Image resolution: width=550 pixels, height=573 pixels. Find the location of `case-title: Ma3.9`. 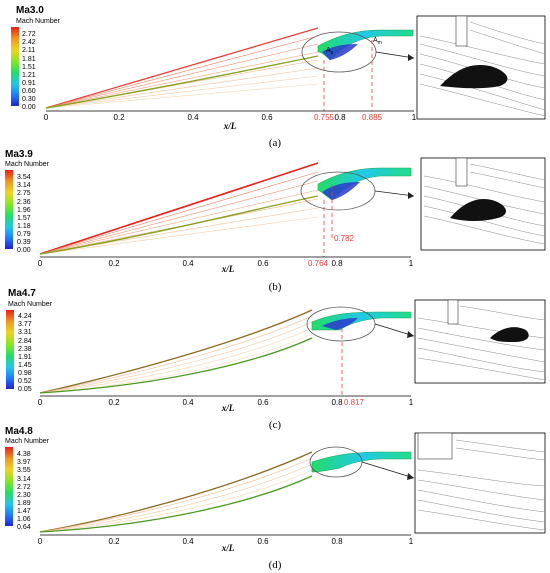

case-title: Ma3.9 is located at coordinates (19, 154).